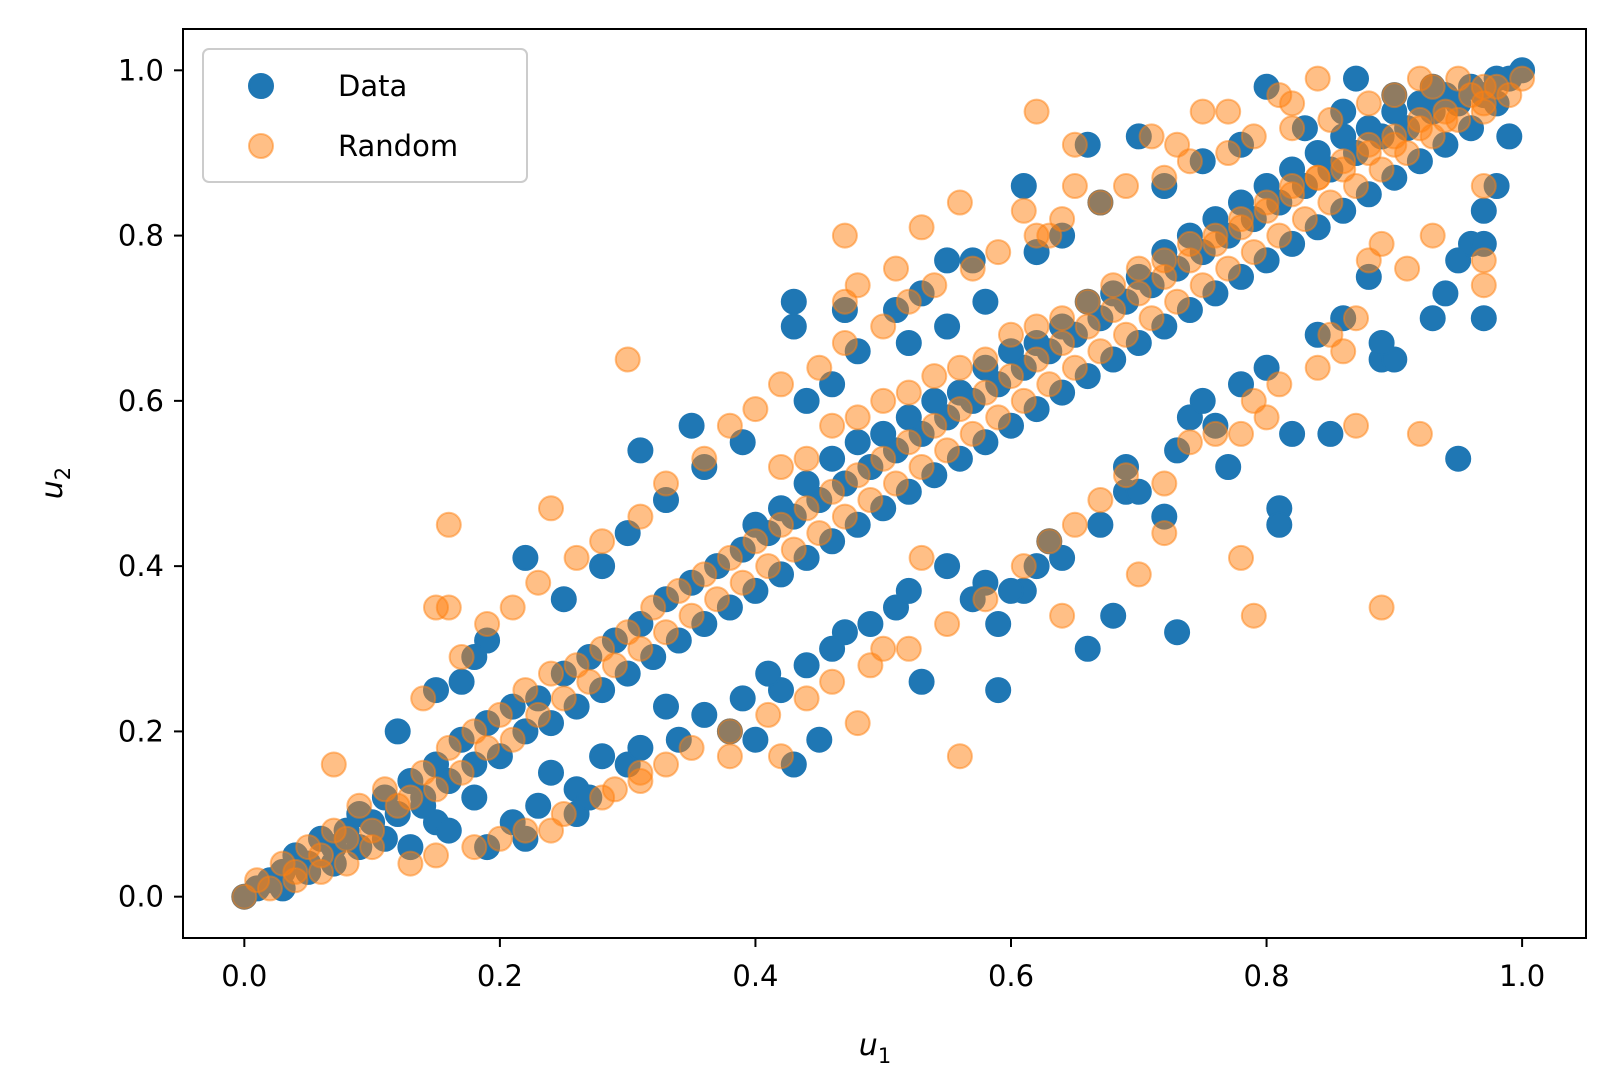  I want to click on legend-label-data: Data, so click(372, 86).